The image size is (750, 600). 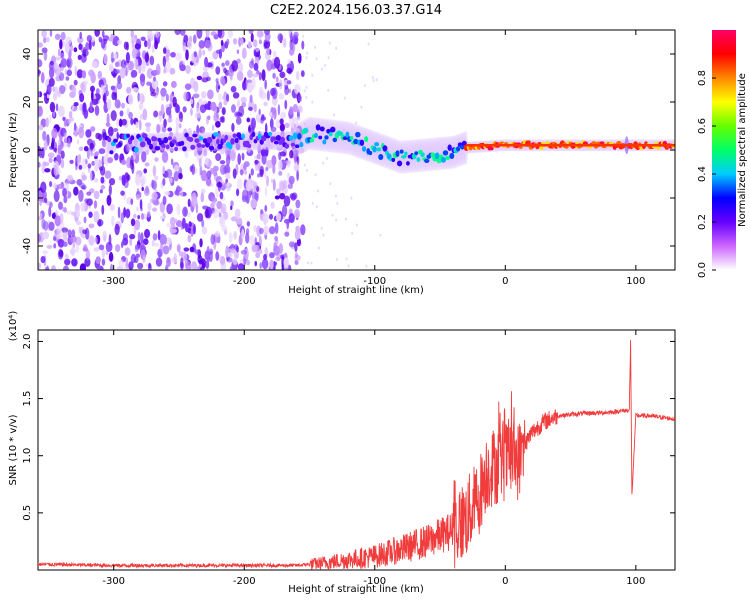 What do you see at coordinates (27, 150) in the screenshot?
I see `y-tick-label: 0` at bounding box center [27, 150].